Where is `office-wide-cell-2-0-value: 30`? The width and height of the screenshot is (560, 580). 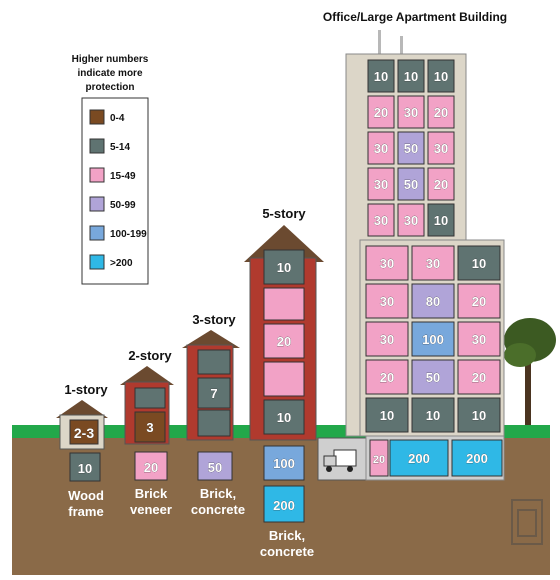 office-wide-cell-2-0-value: 30 is located at coordinates (387, 339).